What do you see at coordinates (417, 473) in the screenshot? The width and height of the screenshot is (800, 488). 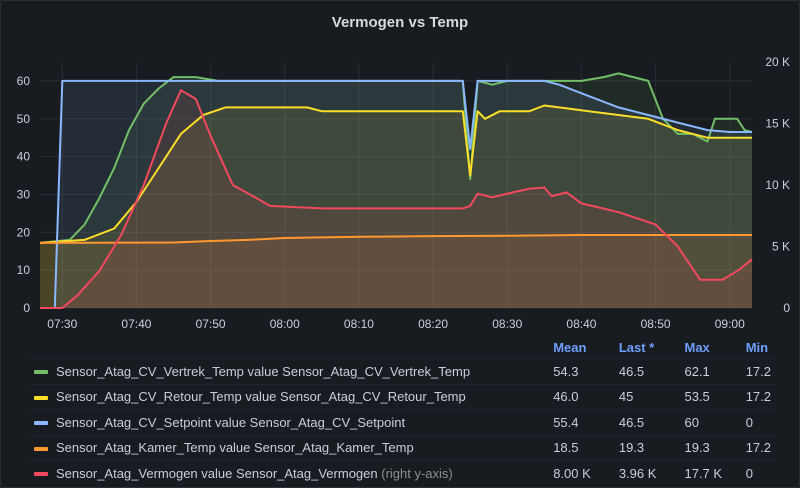 I see `legend-axis-note: (right y-axis)` at bounding box center [417, 473].